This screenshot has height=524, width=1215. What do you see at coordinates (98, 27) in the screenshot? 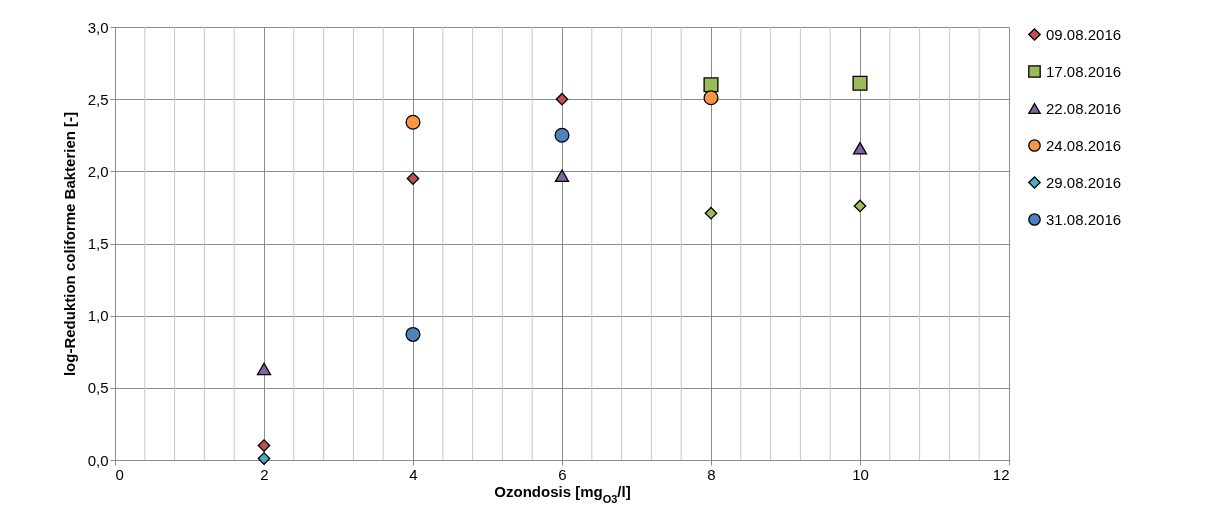
I see `y-tick-label: 3,0` at bounding box center [98, 27].